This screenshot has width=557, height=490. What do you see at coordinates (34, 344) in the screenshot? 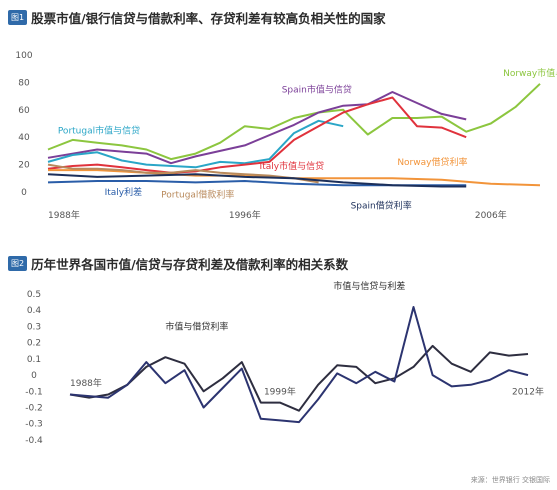
I see `y-tick-label: 0.2` at bounding box center [34, 344].